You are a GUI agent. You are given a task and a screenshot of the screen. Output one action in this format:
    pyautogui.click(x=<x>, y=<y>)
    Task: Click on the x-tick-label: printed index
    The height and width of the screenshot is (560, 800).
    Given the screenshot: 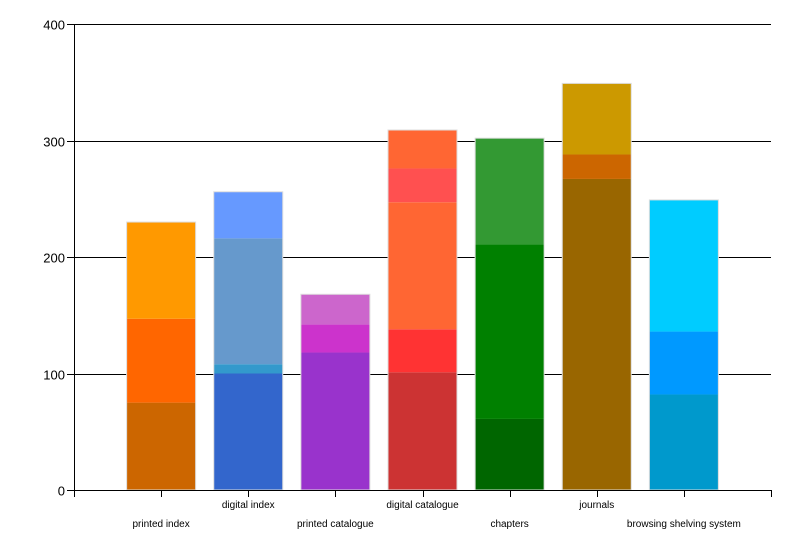 What is the action you would take?
    pyautogui.click(x=160, y=524)
    